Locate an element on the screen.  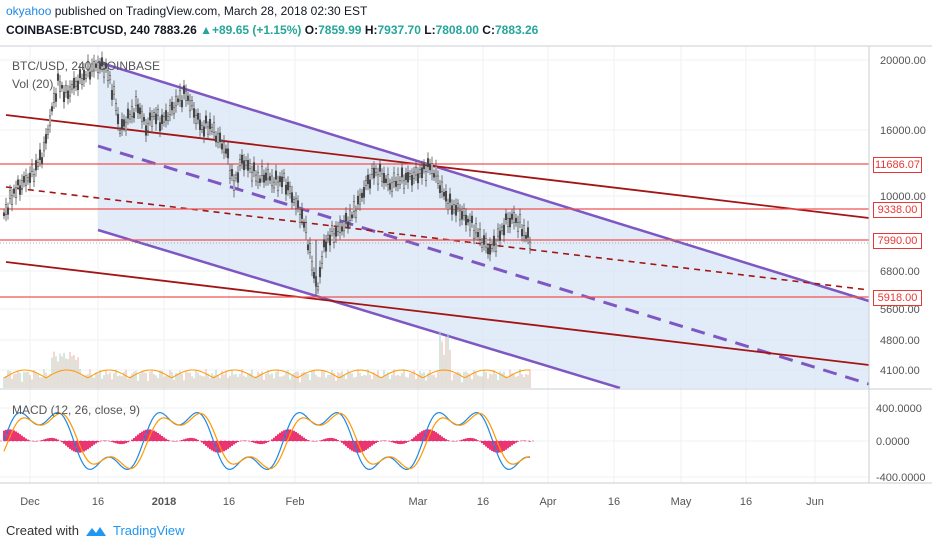
macd-tick-label: 400.0000 is located at coordinates (899, 409).